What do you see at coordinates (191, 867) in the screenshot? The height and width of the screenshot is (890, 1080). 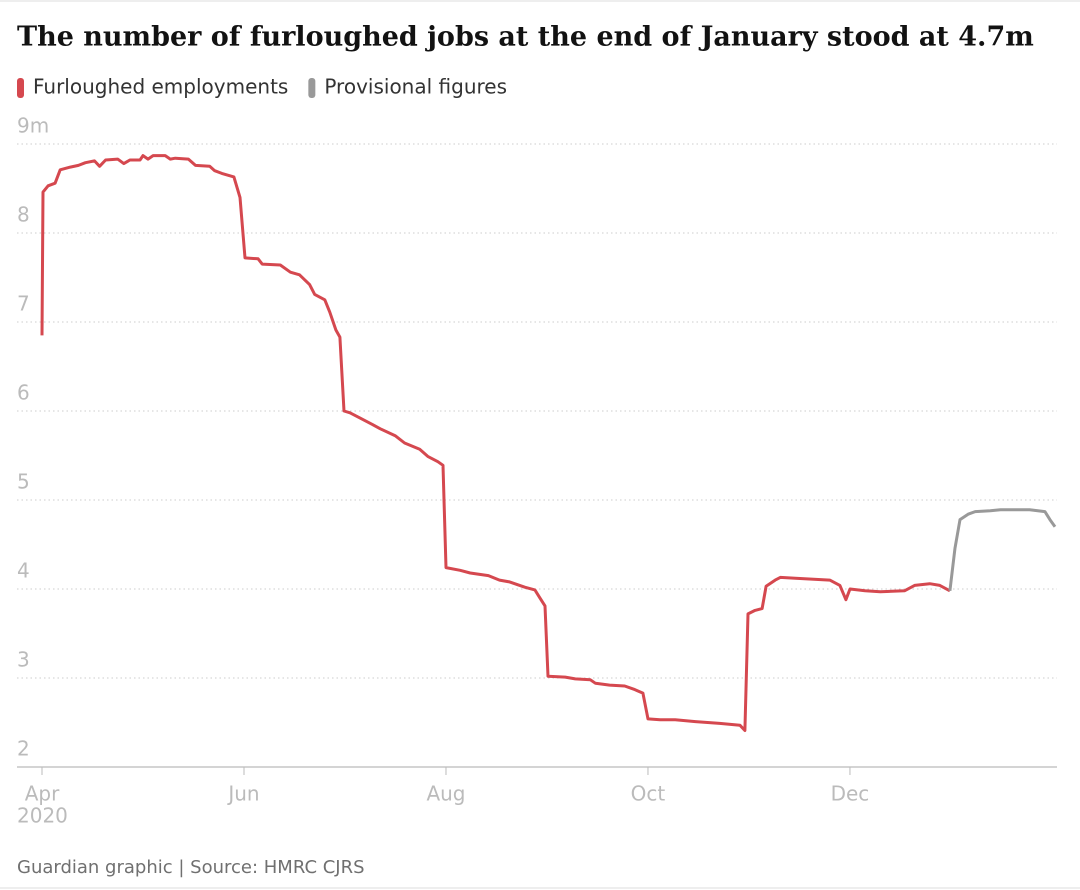 I see `source: Guardian graphic | Source: HMRC CJRS` at bounding box center [191, 867].